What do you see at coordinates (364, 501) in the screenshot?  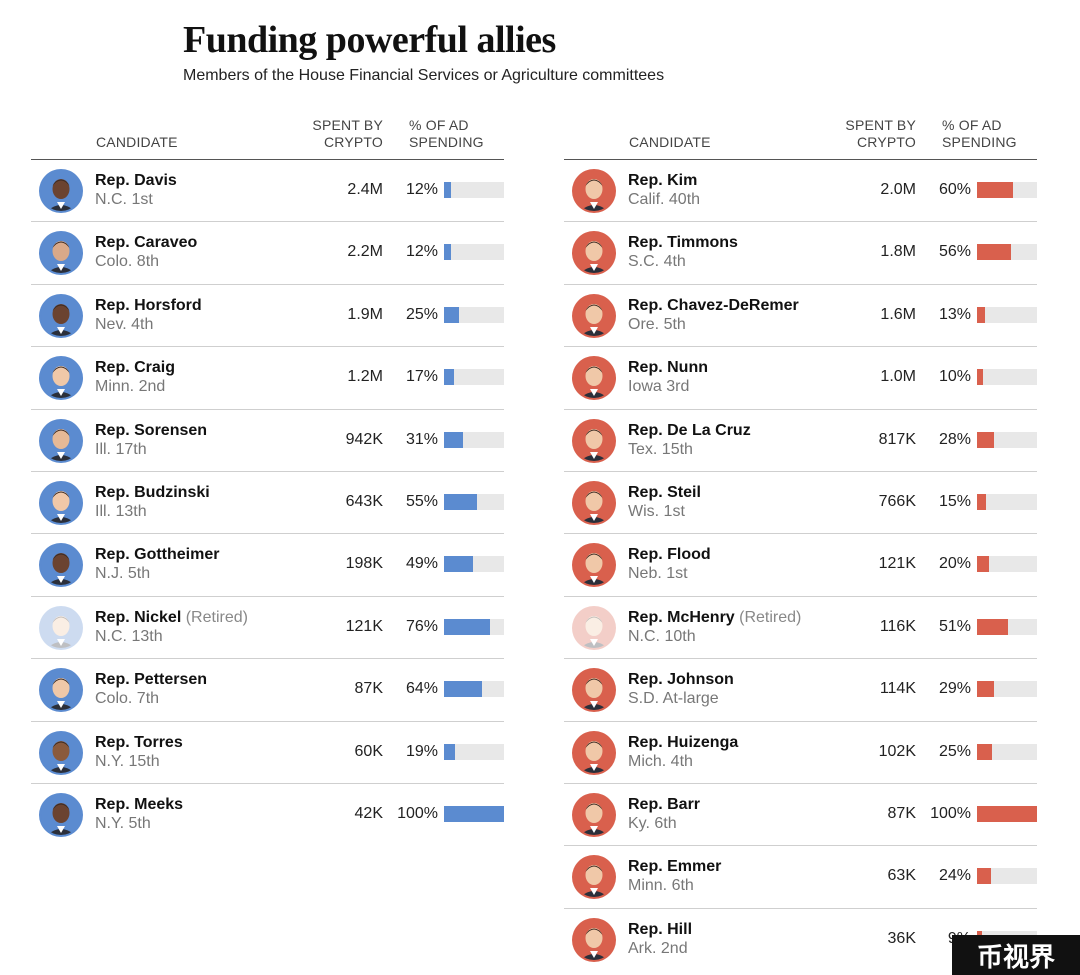 I see `spent-value: 643K` at bounding box center [364, 501].